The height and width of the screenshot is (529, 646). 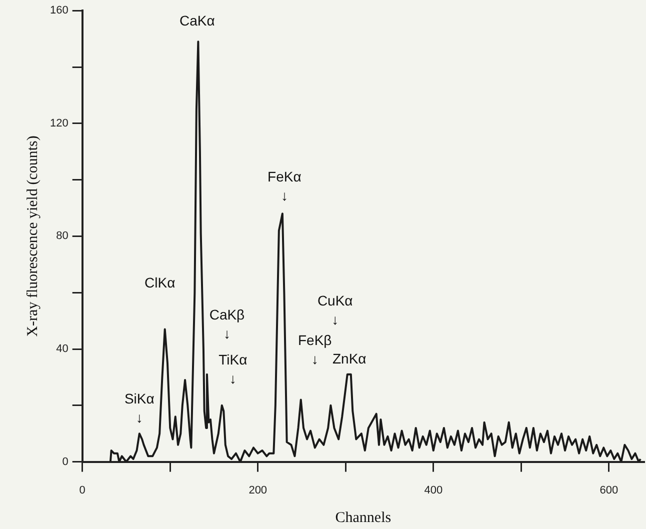 I want to click on y-tick-label: 40, so click(x=62, y=349).